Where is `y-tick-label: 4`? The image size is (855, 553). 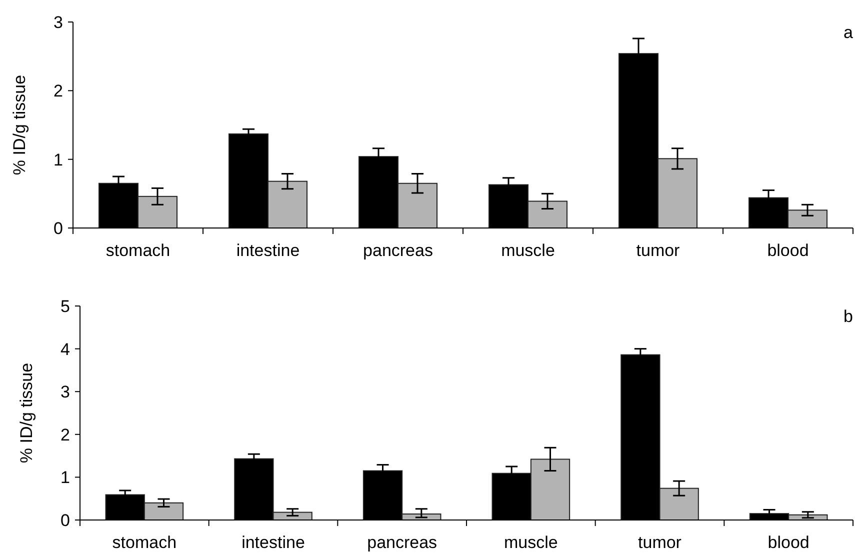
y-tick-label: 4 is located at coordinates (65, 349).